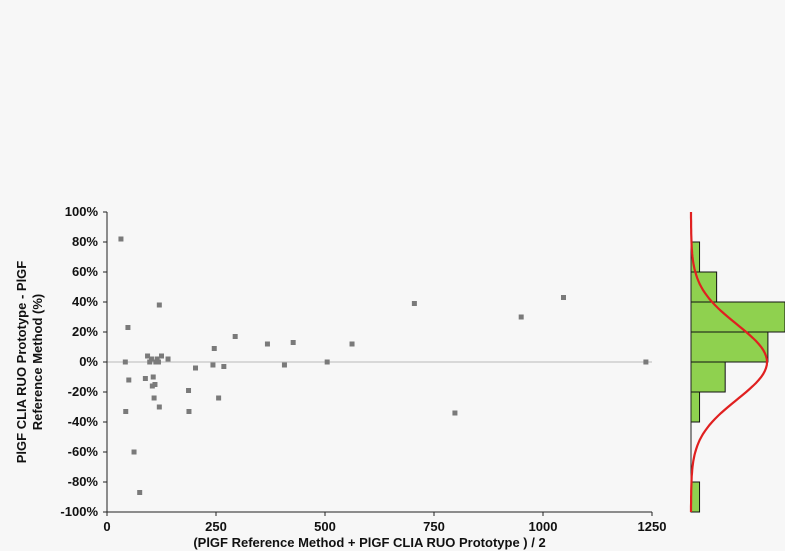  I want to click on x-tick-label: 0, so click(106, 526).